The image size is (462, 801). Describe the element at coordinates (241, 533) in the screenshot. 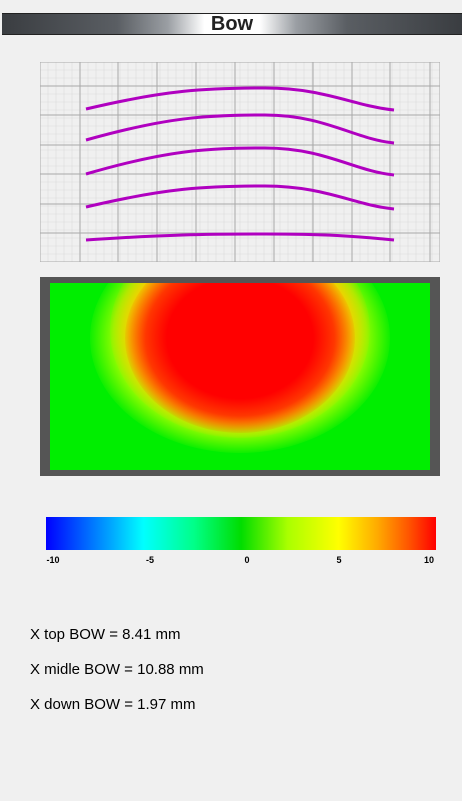

I see `colorbar` at that location.